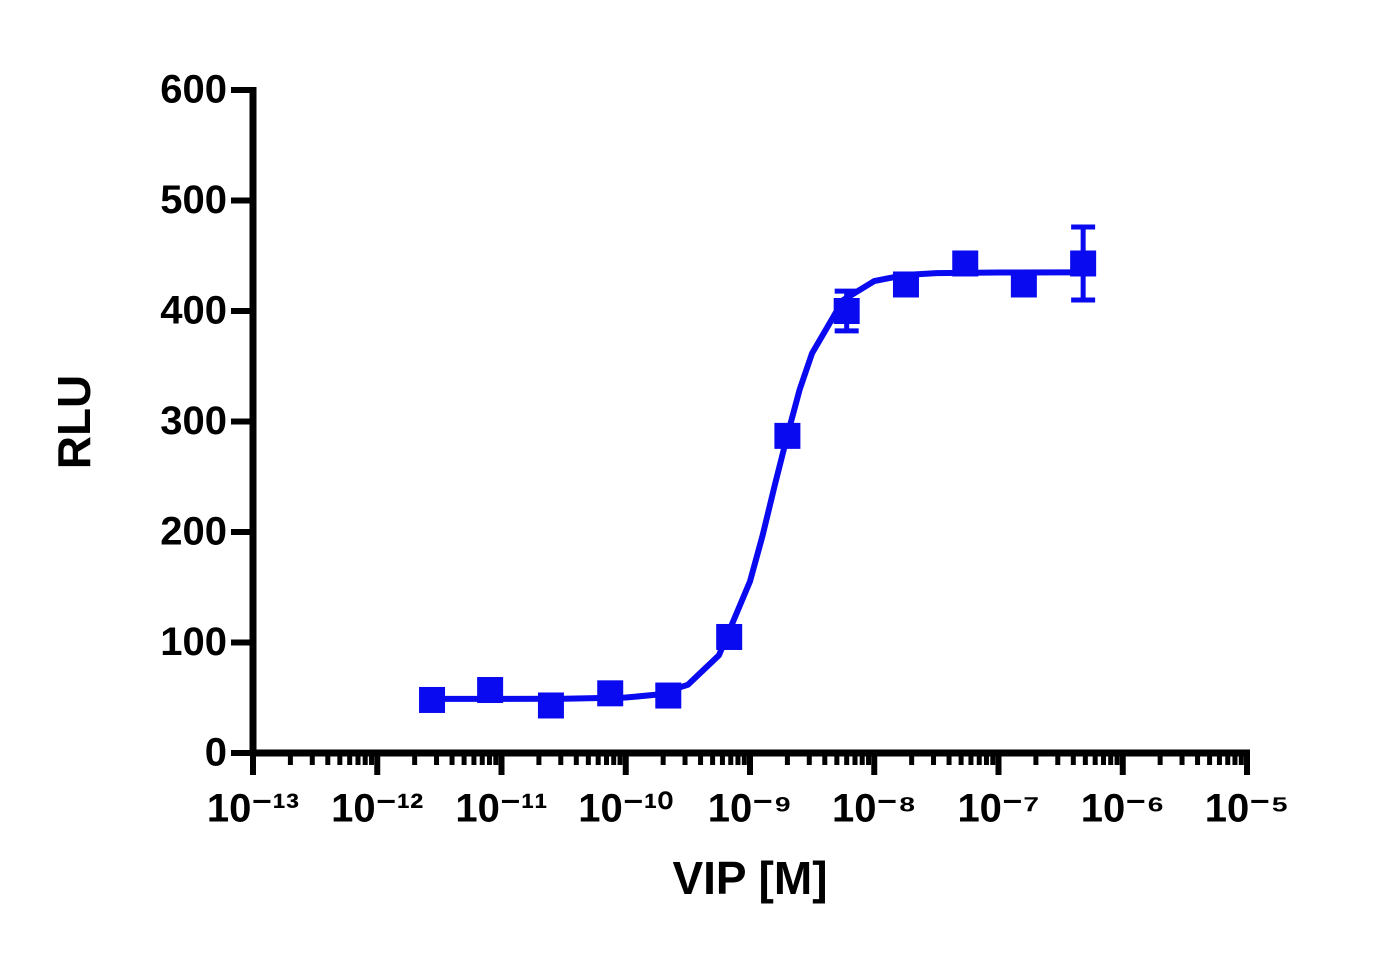 The height and width of the screenshot is (962, 1399). What do you see at coordinates (193, 311) in the screenshot?
I see `y-tick-label: 400` at bounding box center [193, 311].